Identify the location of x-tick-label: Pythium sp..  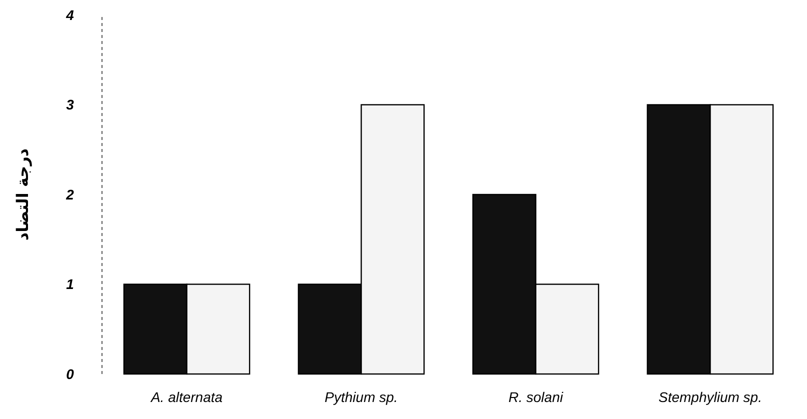
(361, 397).